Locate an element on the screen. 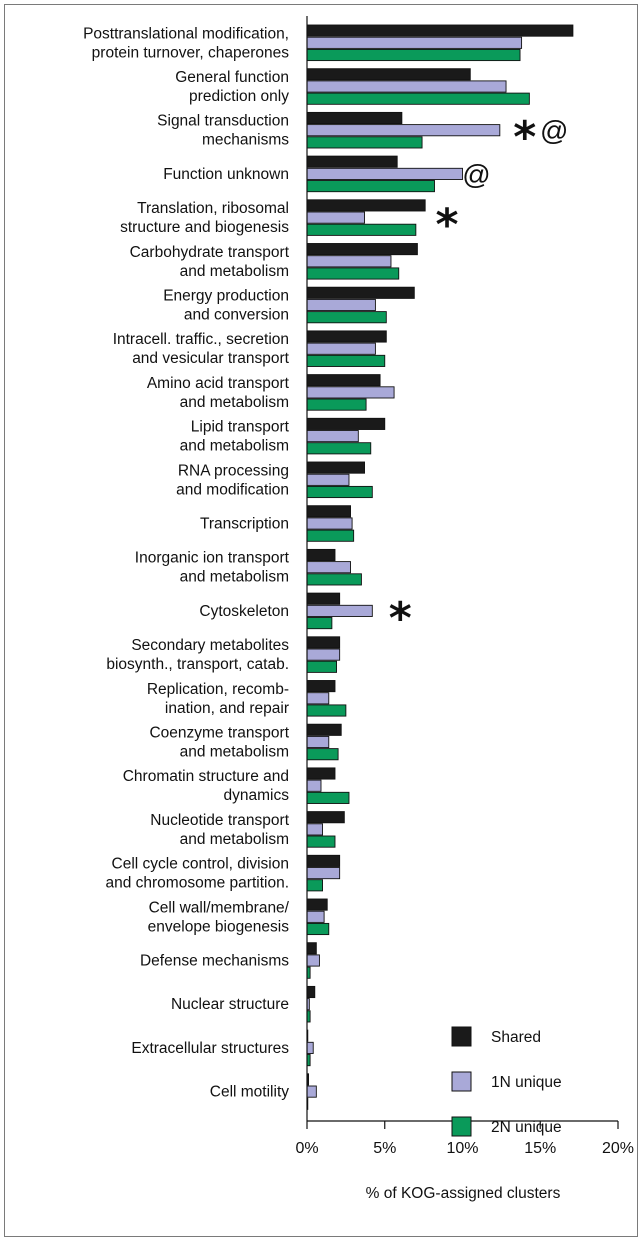 This screenshot has height=1246, width=642. legend-label-0: Shared is located at coordinates (516, 1037).